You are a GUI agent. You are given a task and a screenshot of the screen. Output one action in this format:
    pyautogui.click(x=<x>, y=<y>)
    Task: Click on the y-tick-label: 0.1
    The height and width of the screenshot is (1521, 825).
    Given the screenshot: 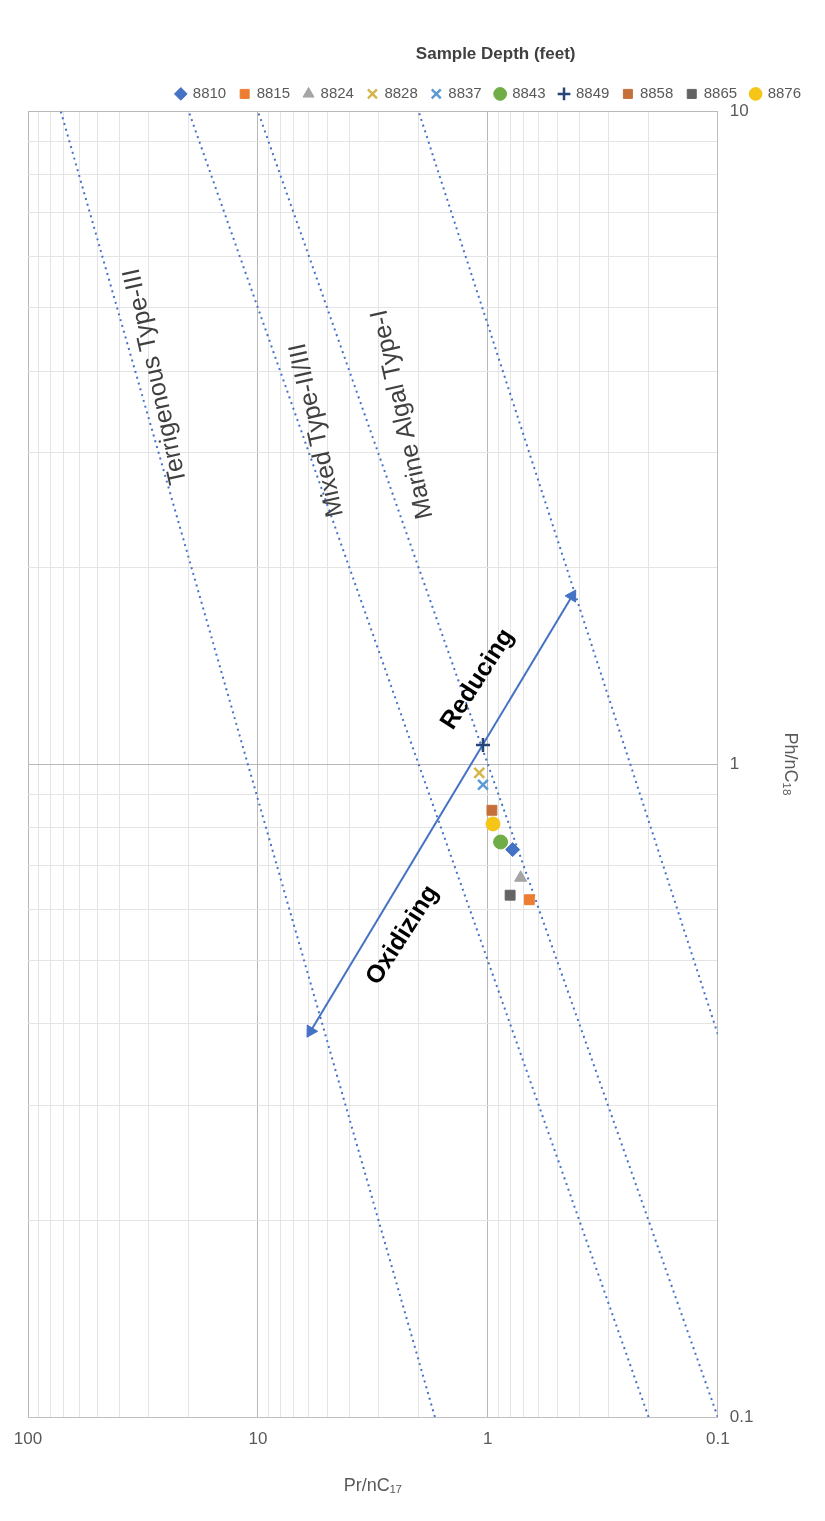 What is the action you would take?
    pyautogui.click(x=741, y=1416)
    